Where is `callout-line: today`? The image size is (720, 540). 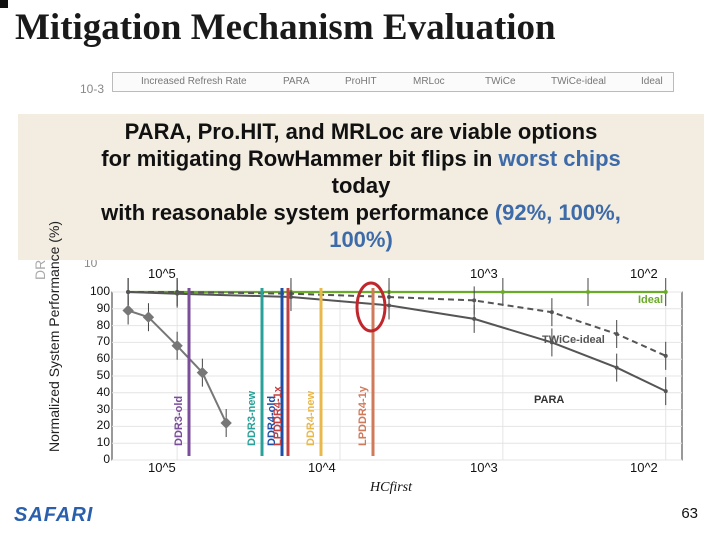
callout-line: today is located at coordinates (361, 185).